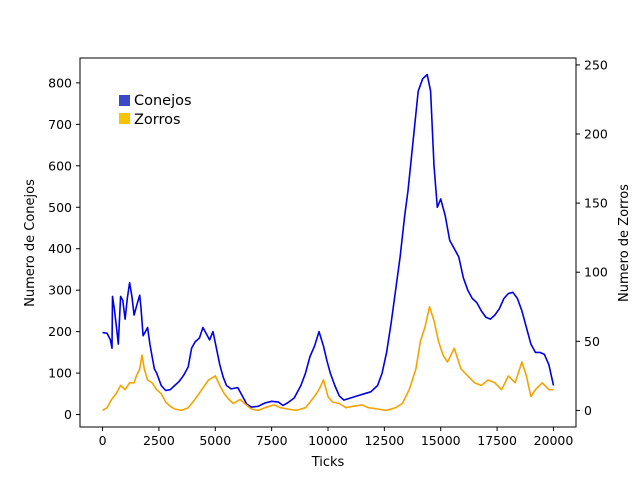 The height and width of the screenshot is (480, 640). What do you see at coordinates (60, 248) in the screenshot?
I see `left-y-tick-label: 400` at bounding box center [60, 248].